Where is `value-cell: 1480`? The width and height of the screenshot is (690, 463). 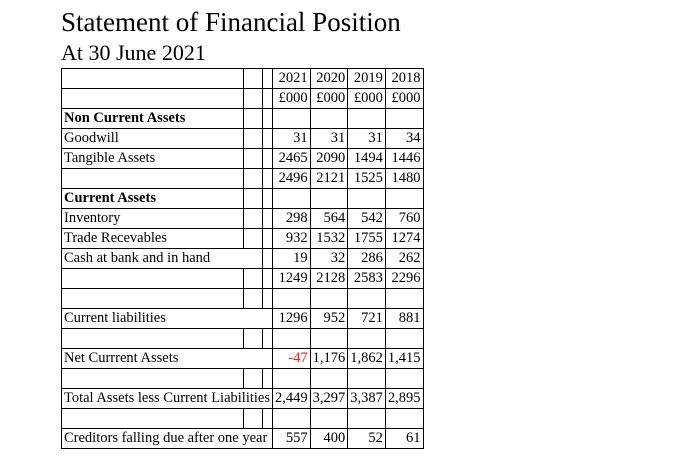 value-cell: 1480 is located at coordinates (404, 178).